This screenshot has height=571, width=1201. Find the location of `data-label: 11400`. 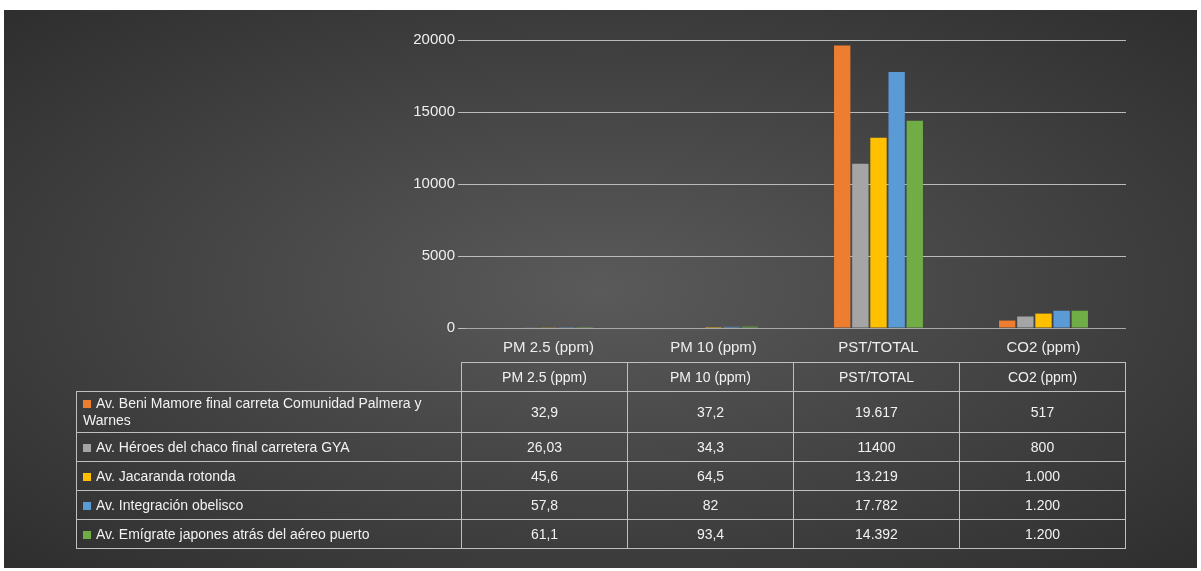

data-label: 11400 is located at coordinates (876, 447).